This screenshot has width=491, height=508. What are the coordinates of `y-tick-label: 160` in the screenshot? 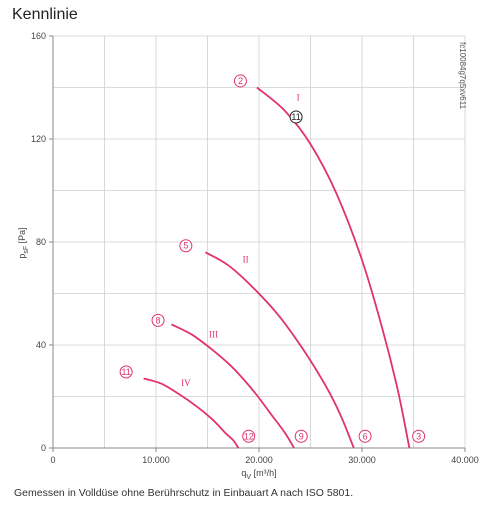 It's located at (38, 36).